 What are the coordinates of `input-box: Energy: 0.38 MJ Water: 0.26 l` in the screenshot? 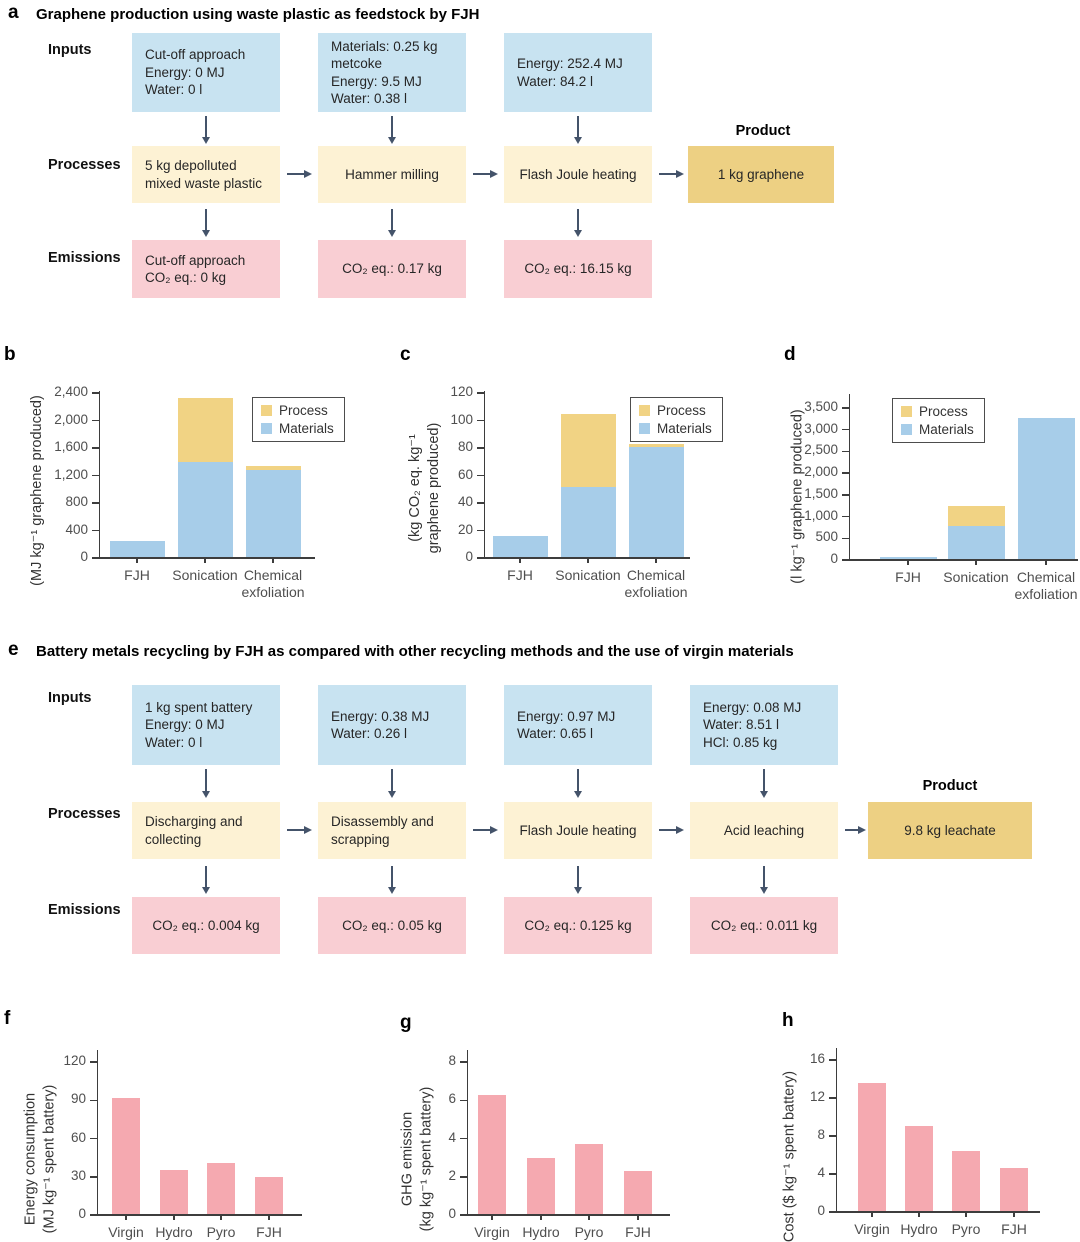 It's located at (392, 725).